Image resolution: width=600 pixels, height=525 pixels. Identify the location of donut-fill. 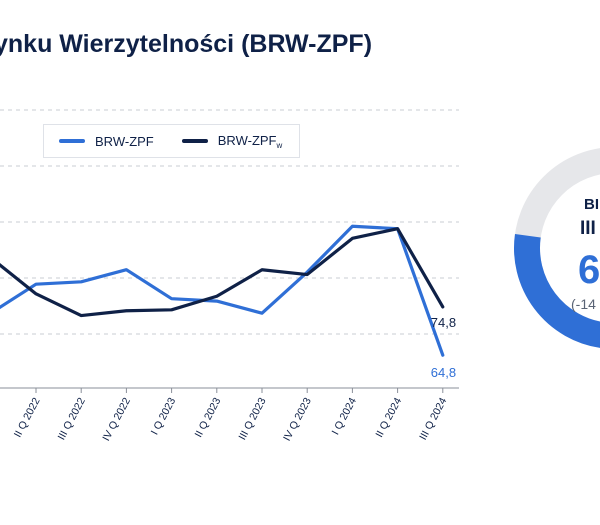
(557, 247).